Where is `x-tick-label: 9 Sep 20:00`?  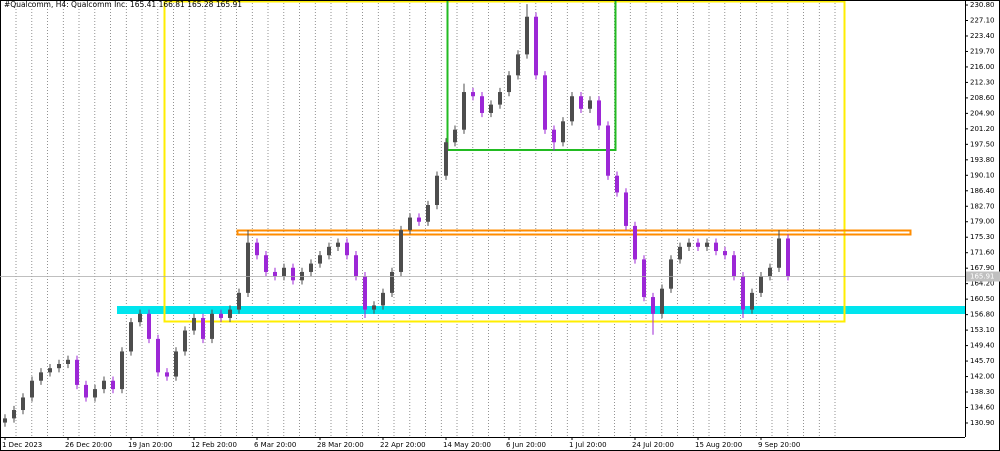 x-tick-label: 9 Sep 20:00 is located at coordinates (779, 445).